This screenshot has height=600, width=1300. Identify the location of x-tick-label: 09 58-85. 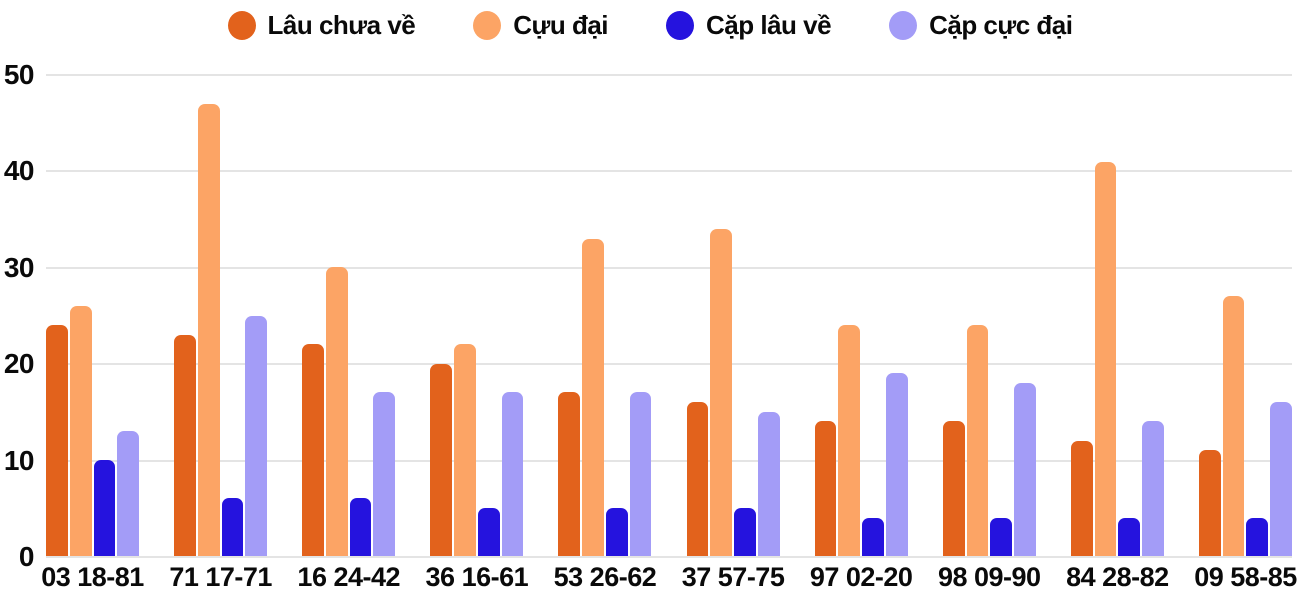
(1245, 577).